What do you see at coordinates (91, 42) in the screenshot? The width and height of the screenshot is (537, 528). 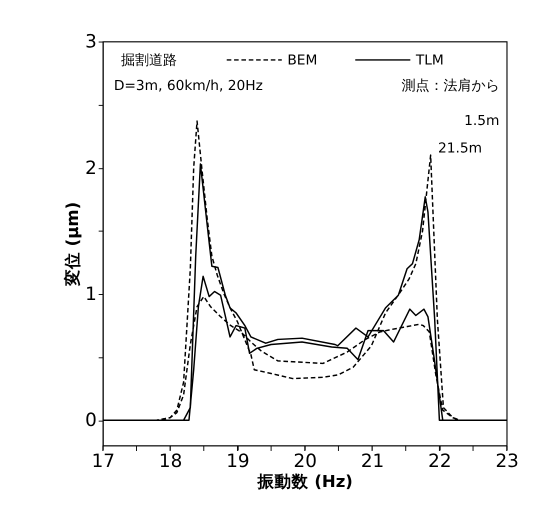 I see `y-tick-label: 3` at bounding box center [91, 42].